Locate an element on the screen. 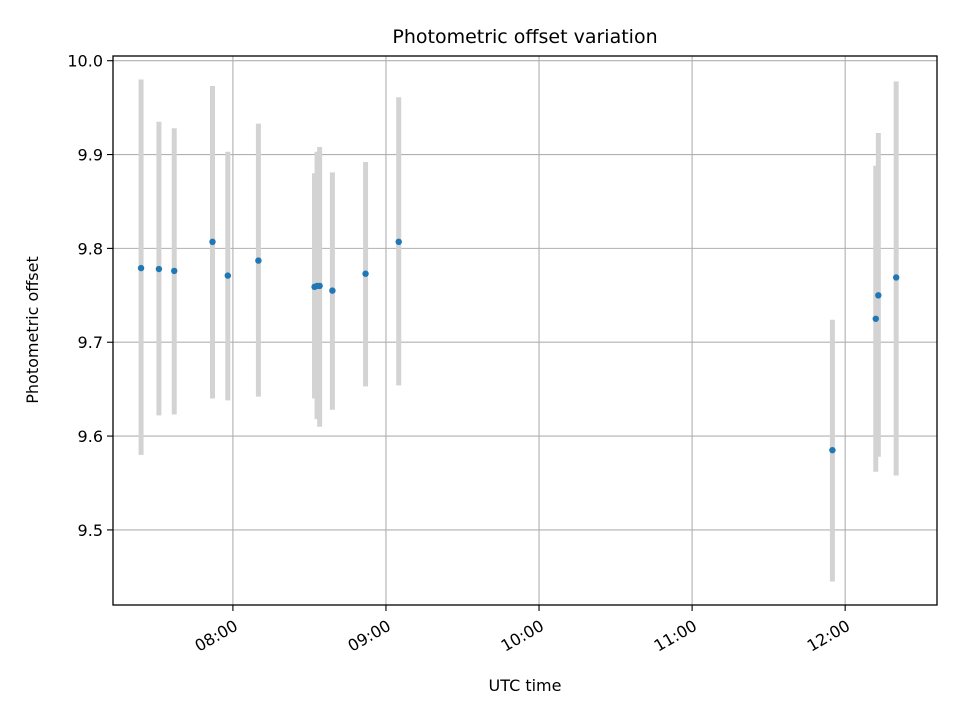  y-tick-label: 10.0 is located at coordinates (85, 61).